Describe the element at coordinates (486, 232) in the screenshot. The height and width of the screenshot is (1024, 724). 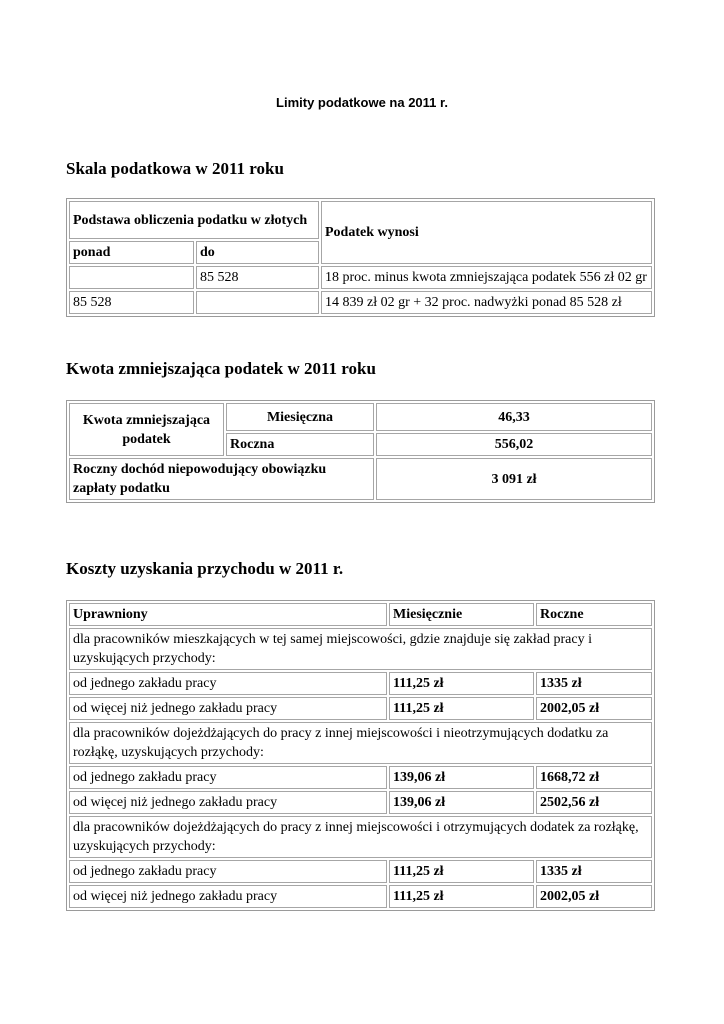
I see `tax-amount-header-cell: Podatek wynosi` at that location.